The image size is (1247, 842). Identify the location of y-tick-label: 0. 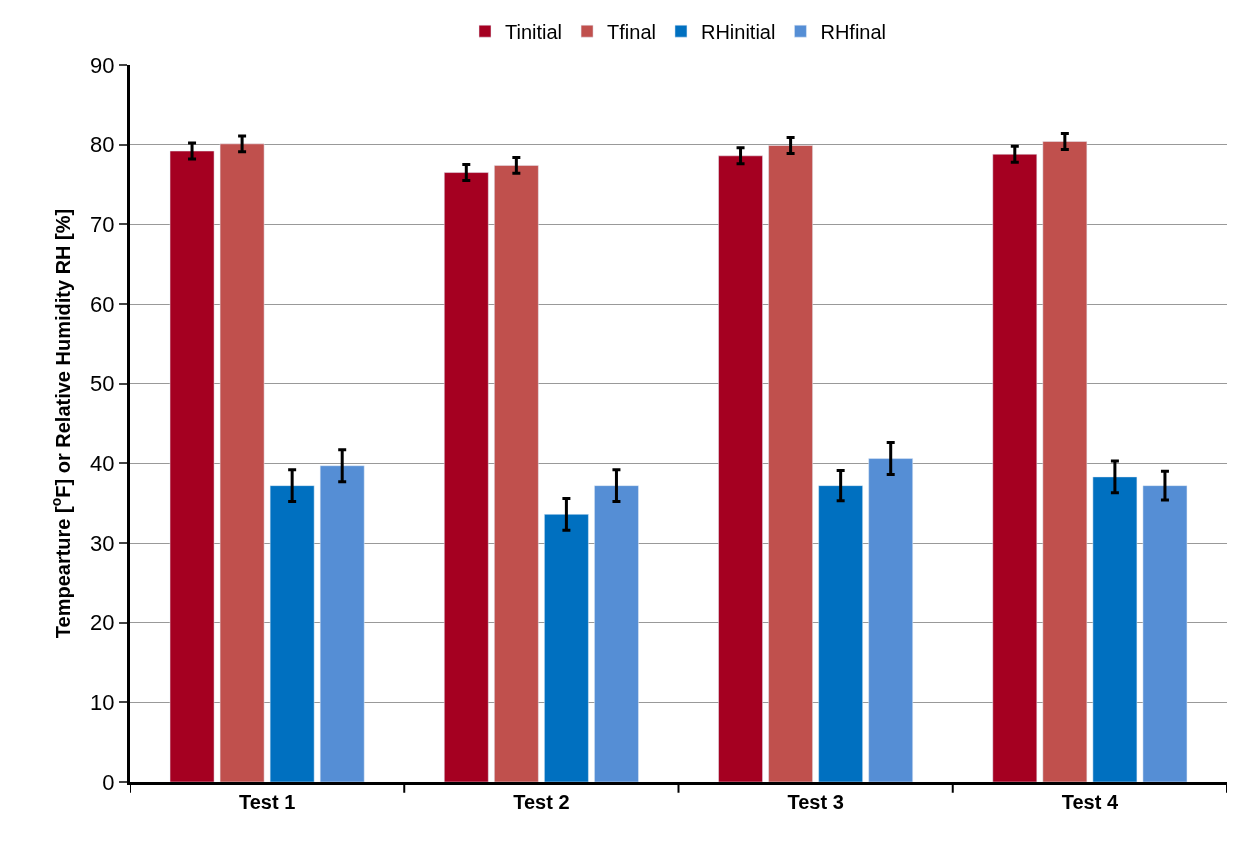
(108, 782).